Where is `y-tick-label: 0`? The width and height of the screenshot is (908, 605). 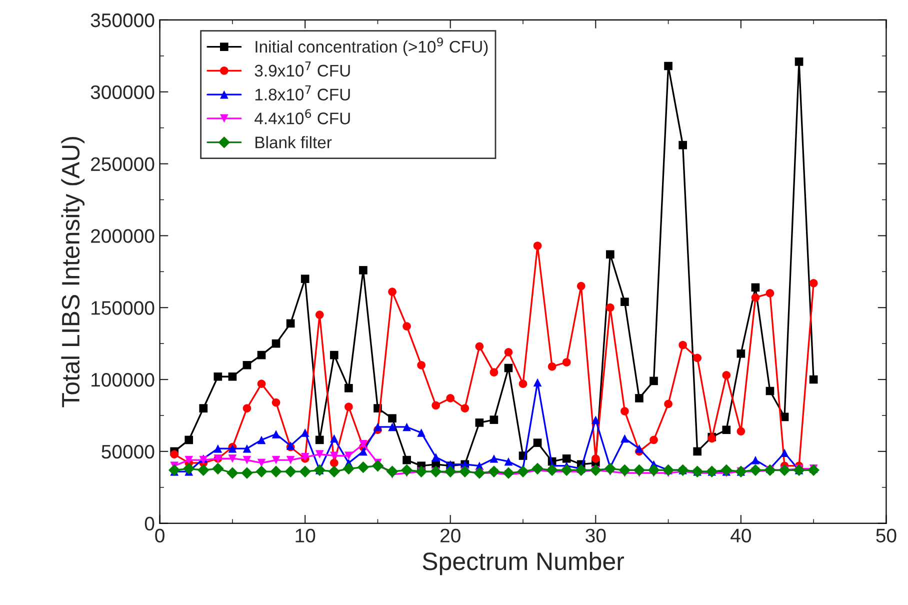 y-tick-label: 0 is located at coordinates (149, 523).